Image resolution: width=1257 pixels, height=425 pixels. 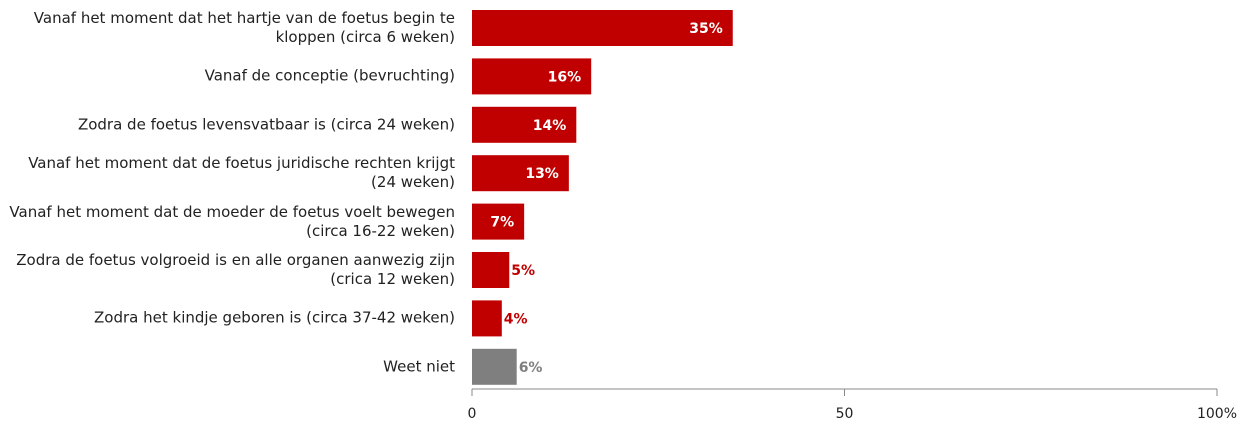 What do you see at coordinates (419, 366) in the screenshot?
I see `category-label: Weet niet` at bounding box center [419, 366].